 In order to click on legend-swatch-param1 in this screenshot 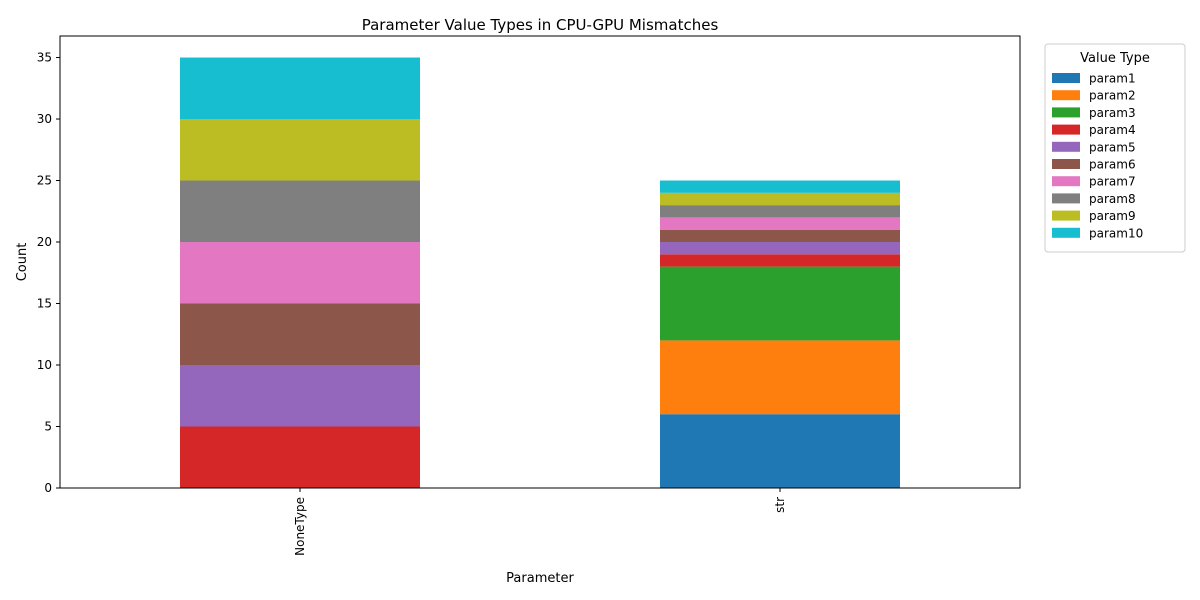, I will do `click(1066, 78)`.